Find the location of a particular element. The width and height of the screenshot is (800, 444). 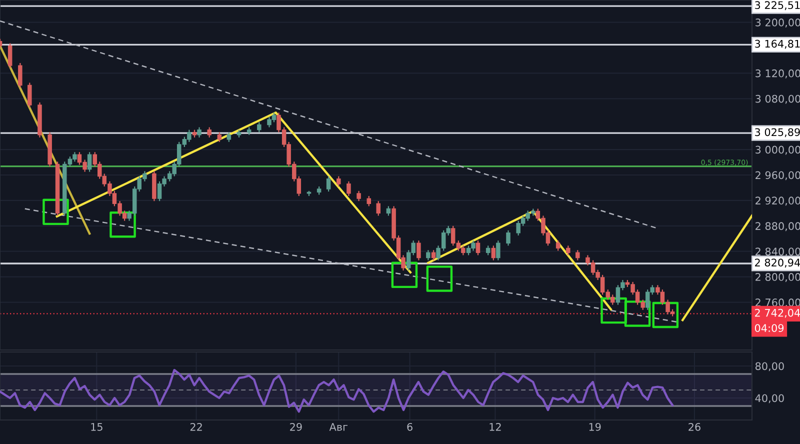

x-tick-label: Авг is located at coordinates (338, 427).